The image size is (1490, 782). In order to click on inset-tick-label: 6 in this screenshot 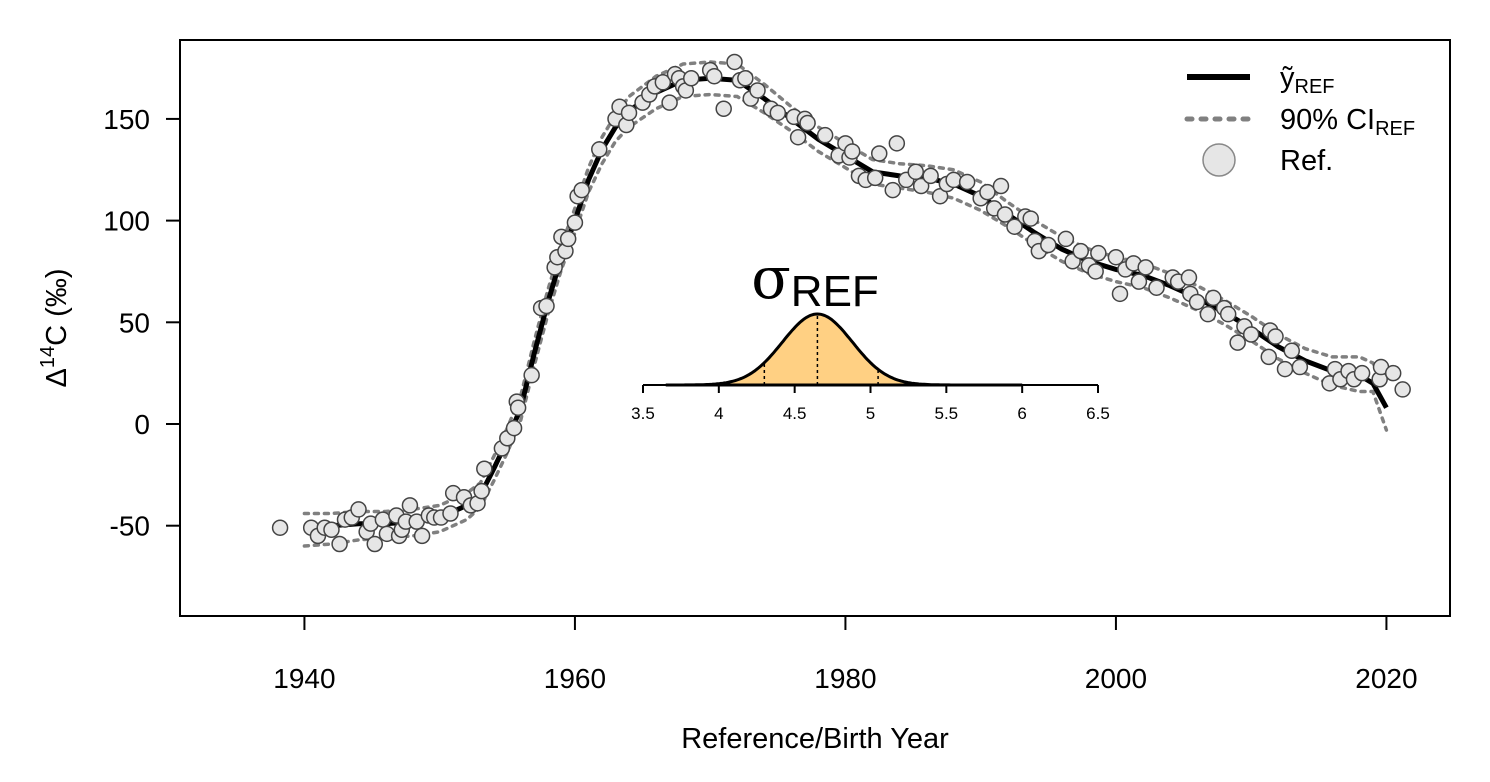, I will do `click(1021, 413)`.